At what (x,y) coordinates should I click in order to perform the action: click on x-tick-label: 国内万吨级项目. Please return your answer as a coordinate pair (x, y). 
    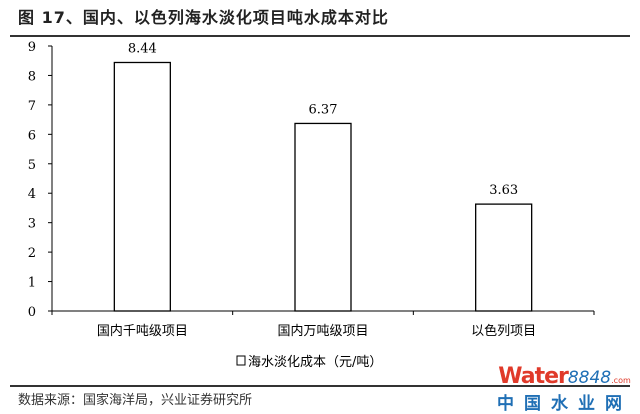
    Looking at the image, I should click on (322, 331).